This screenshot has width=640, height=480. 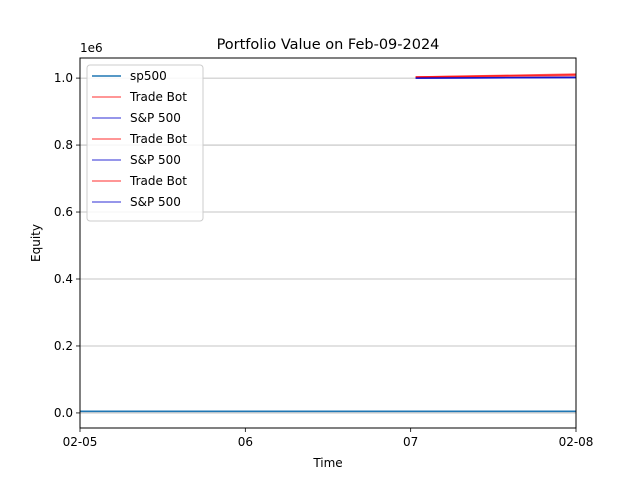 What do you see at coordinates (63, 145) in the screenshot?
I see `y-tick-label: 0.8` at bounding box center [63, 145].